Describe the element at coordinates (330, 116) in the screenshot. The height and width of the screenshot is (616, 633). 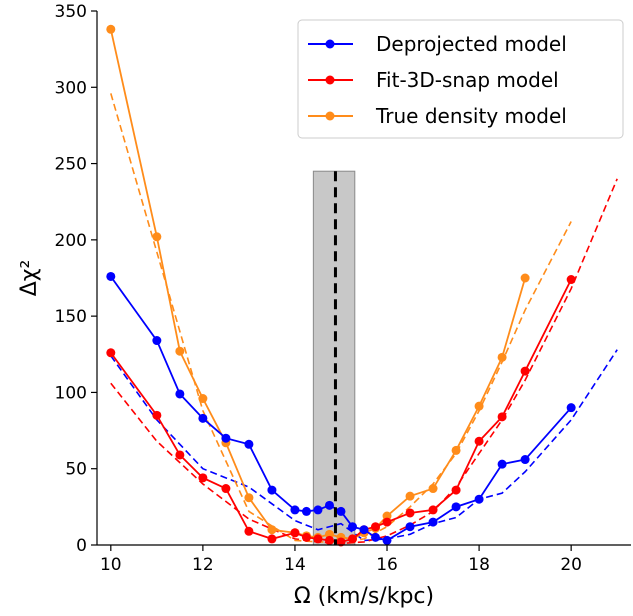
I see `legend-marker-true_density` at that location.